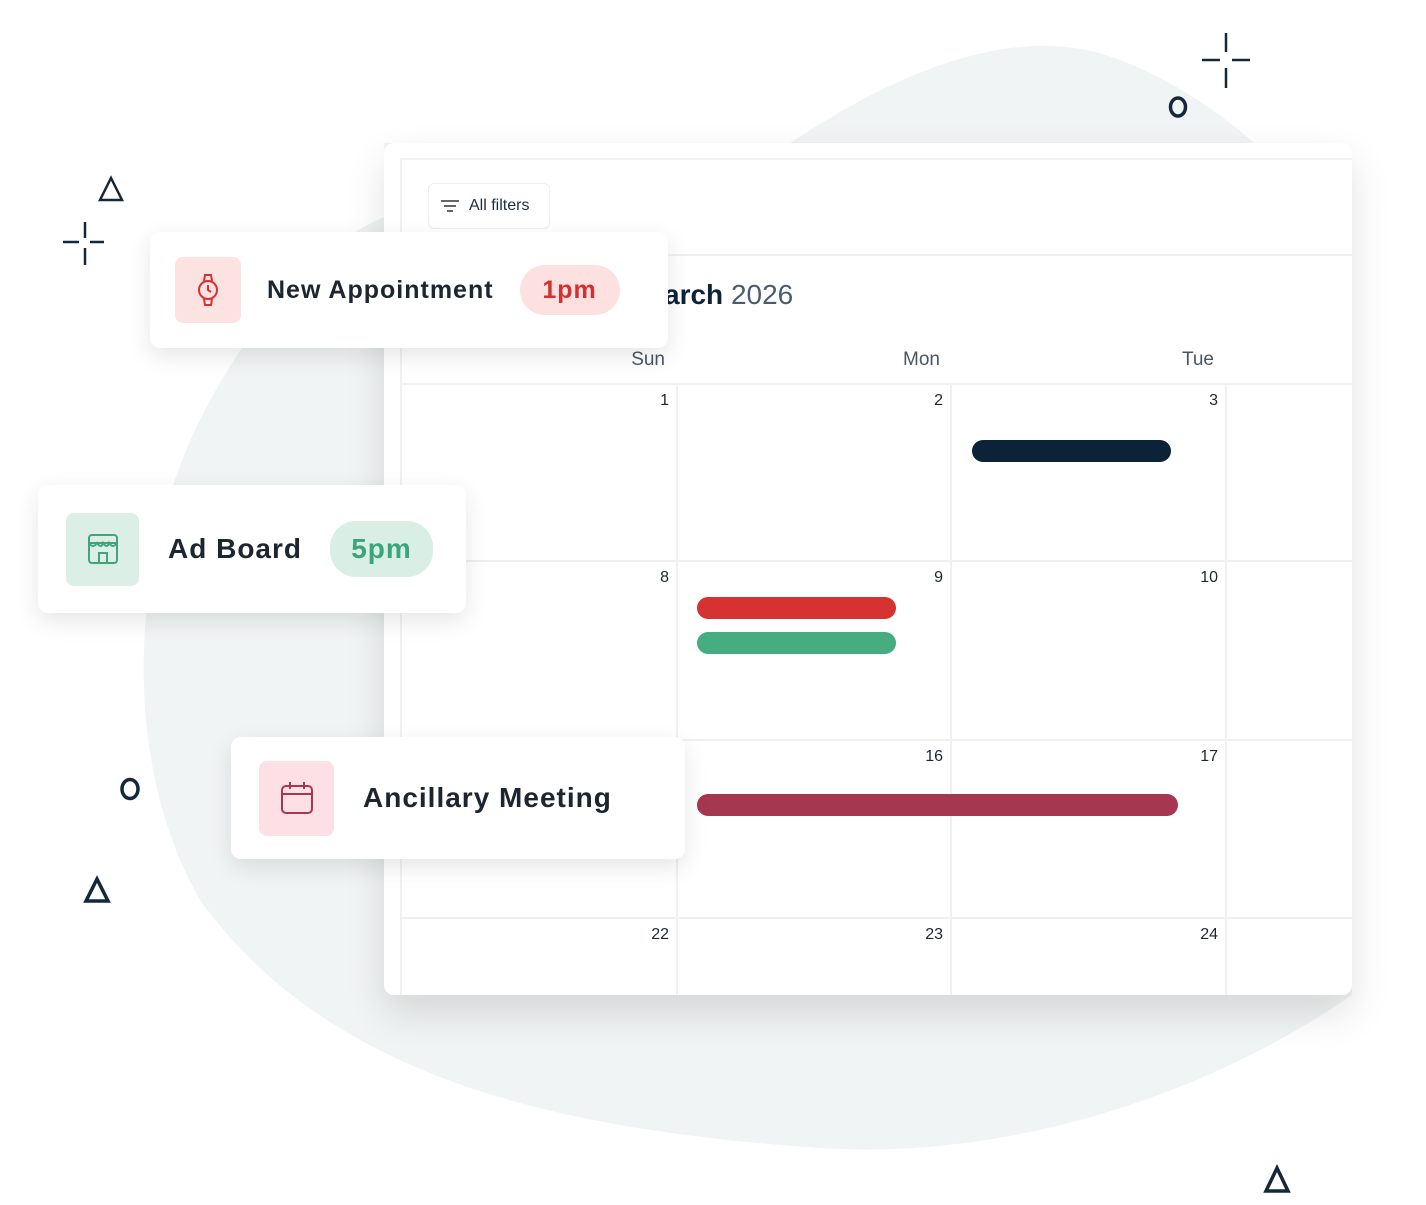 Image resolution: width=1426 pixels, height=1205 pixels. What do you see at coordinates (235, 548) in the screenshot?
I see `card-title: Ad Board` at bounding box center [235, 548].